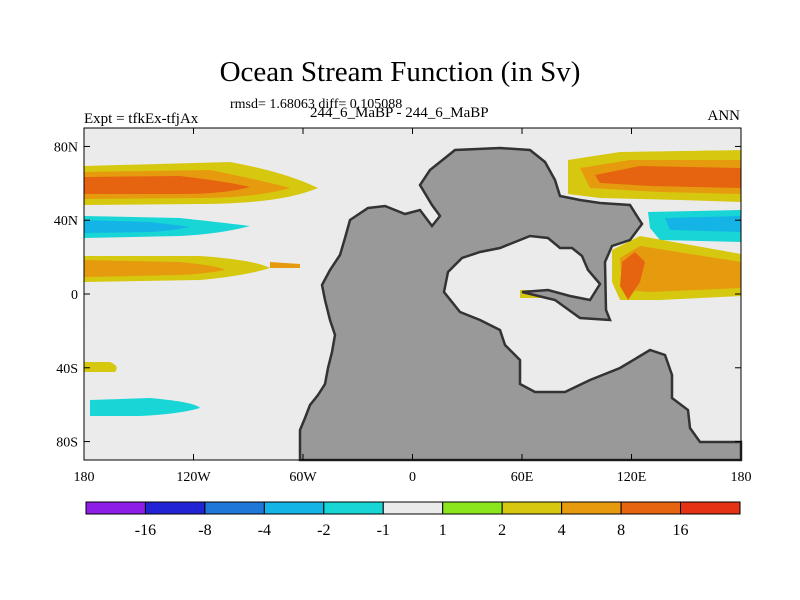  I want to click on x-tick-label-6: 180, so click(741, 477).